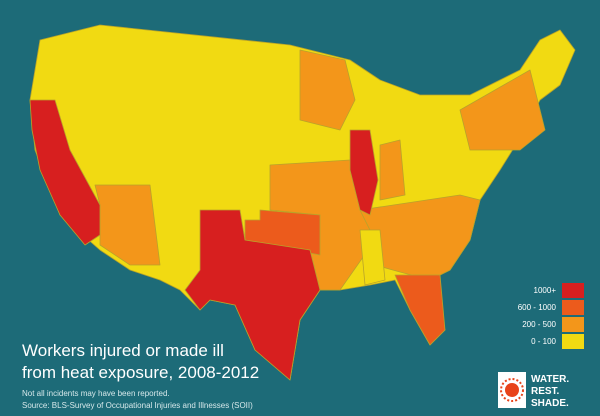 The width and height of the screenshot is (600, 416). I want to click on logo: WATER. REST. SHADE., so click(533, 390).